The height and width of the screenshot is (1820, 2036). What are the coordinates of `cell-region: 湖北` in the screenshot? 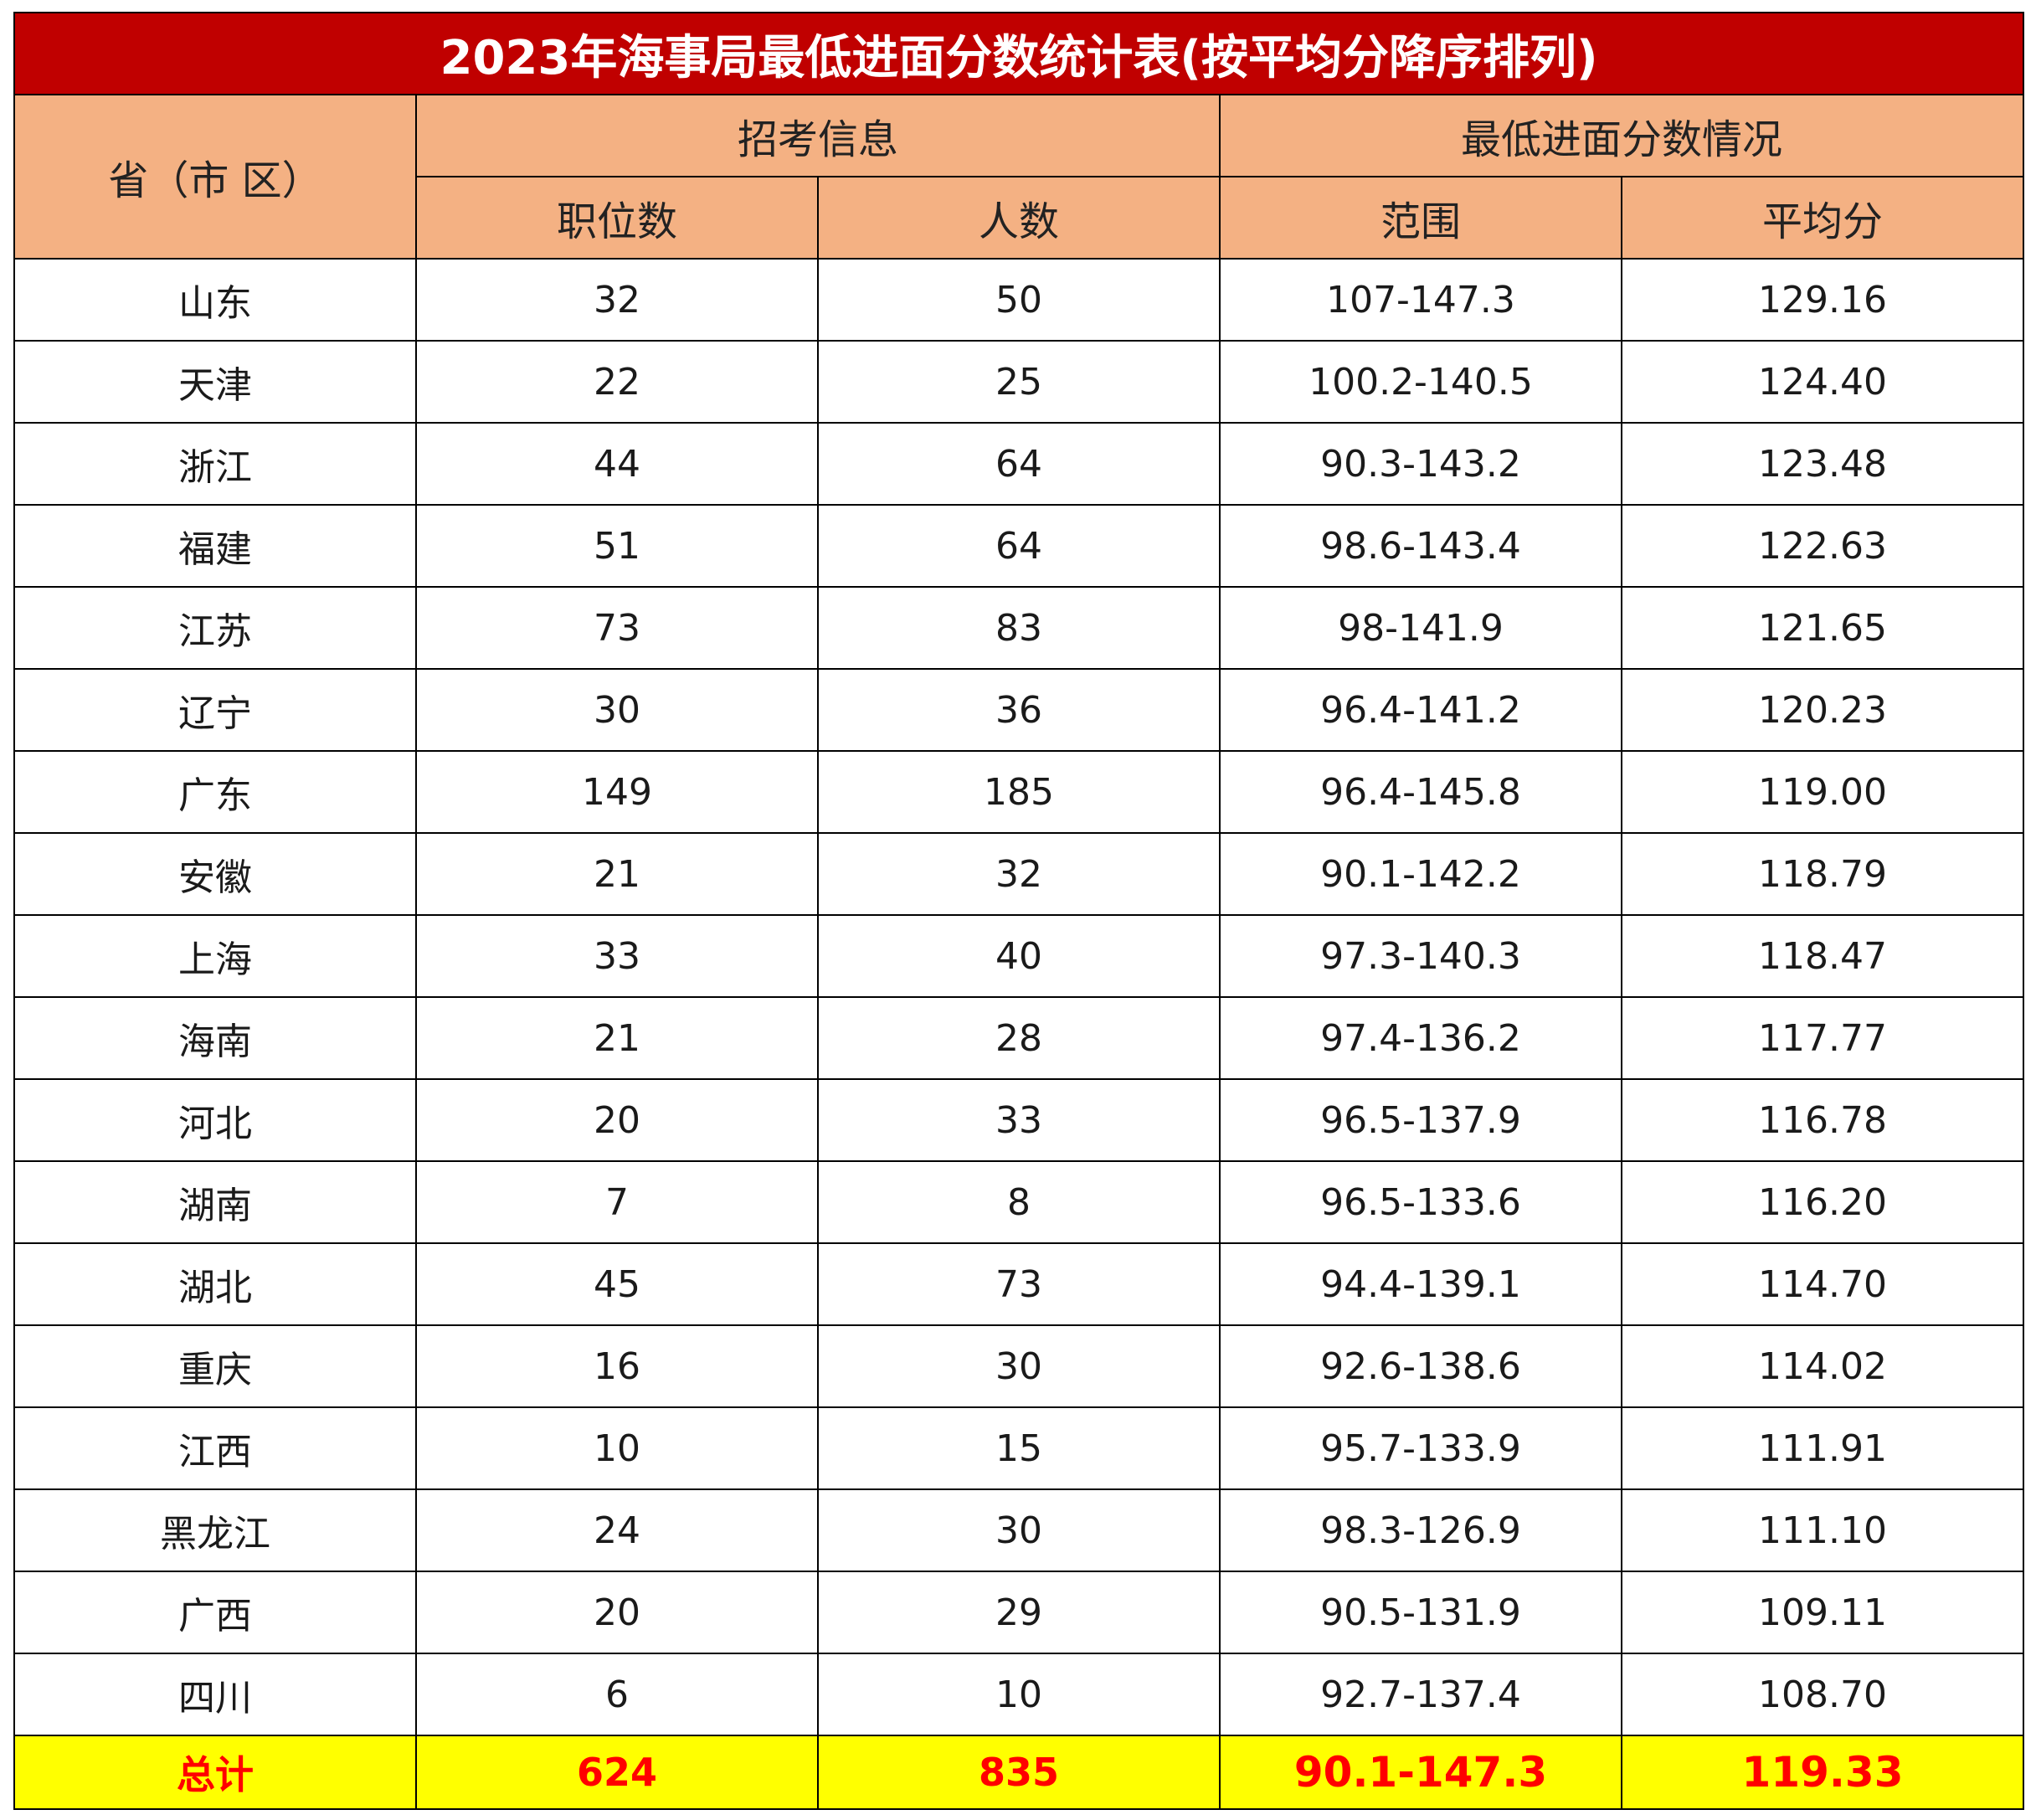 It's located at (215, 1284).